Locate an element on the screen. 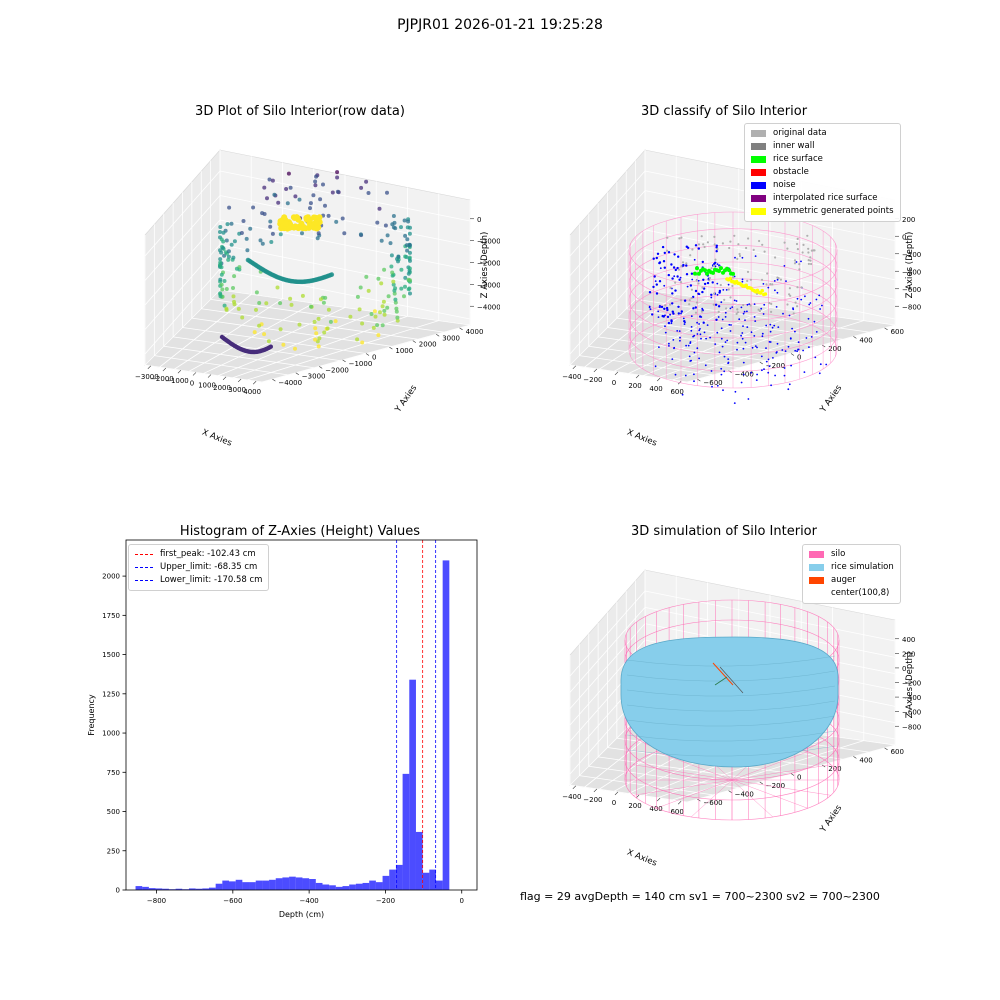  p2-silo-ring is located at coordinates (733, 333).